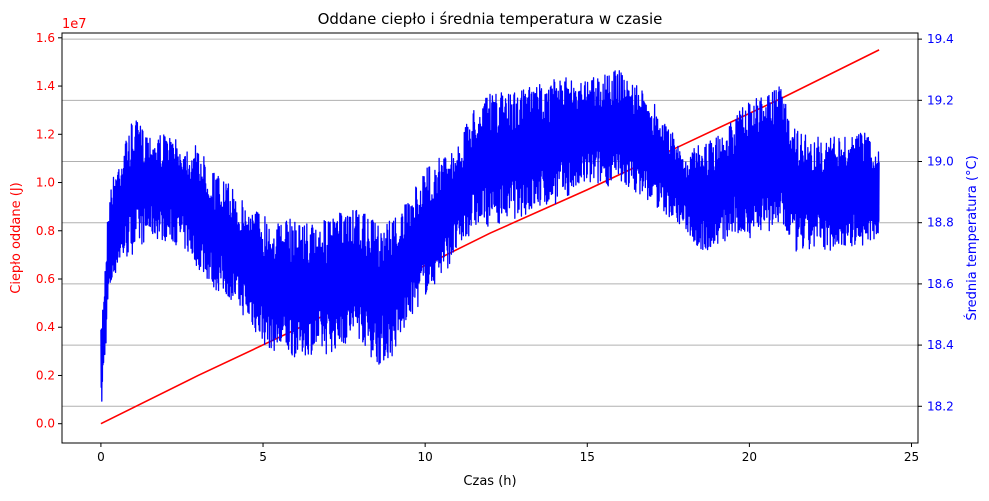 This screenshot has height=501, width=989. What do you see at coordinates (972, 237) in the screenshot?
I see `right-y-axis-label: Średnia temperatura (°C)` at bounding box center [972, 237].